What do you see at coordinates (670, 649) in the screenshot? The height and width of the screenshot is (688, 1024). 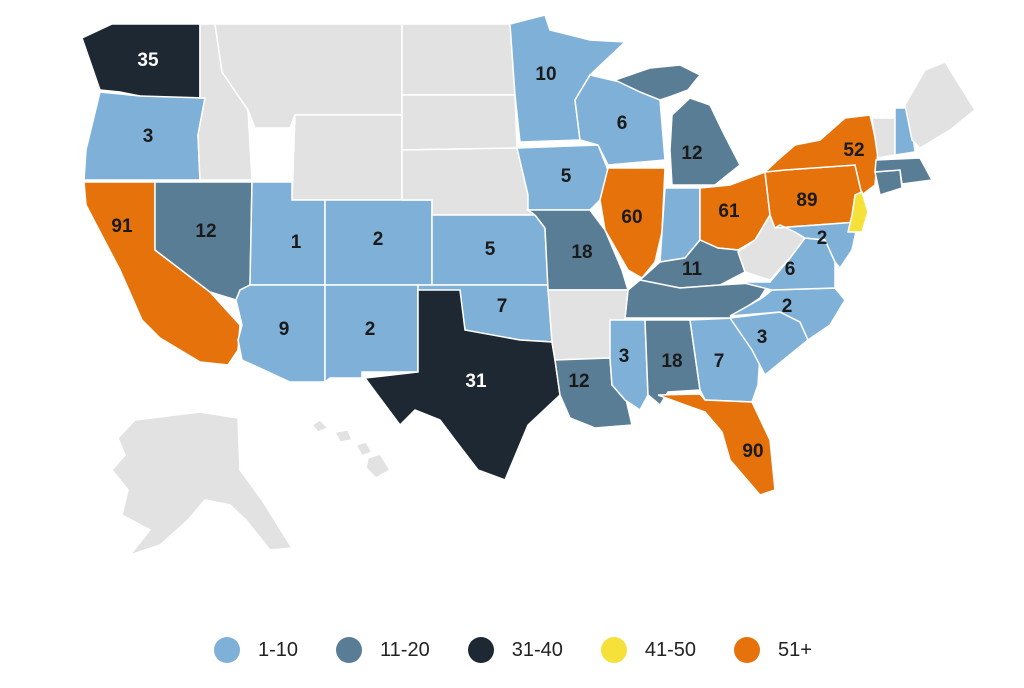 I see `legend-label: 41-50` at bounding box center [670, 649].